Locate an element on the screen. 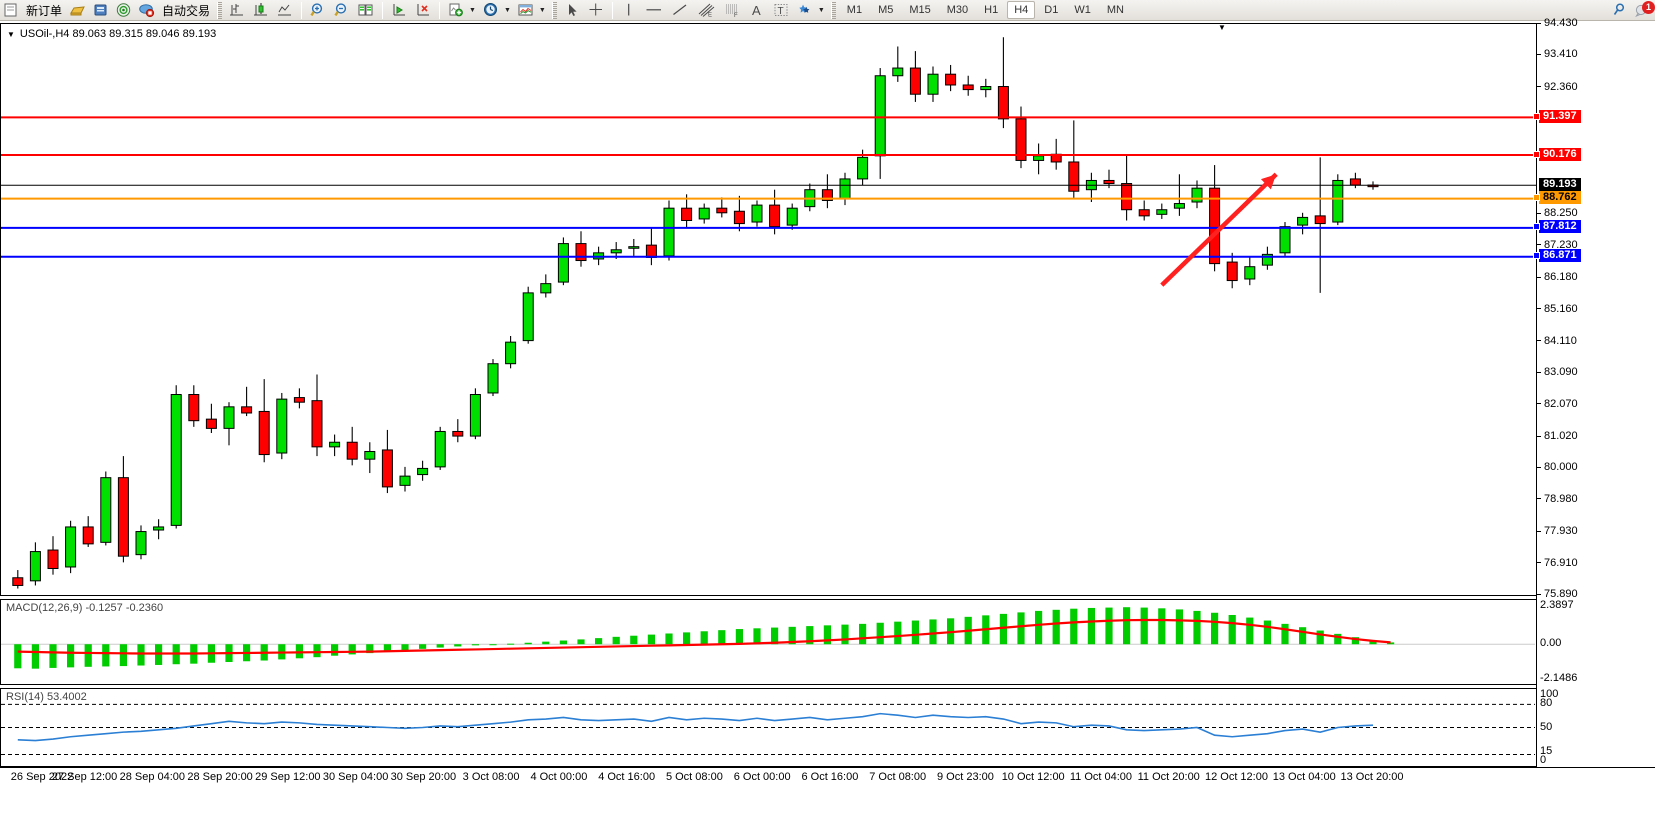 The width and height of the screenshot is (1655, 823). svg-text: T is located at coordinates (780, 11).